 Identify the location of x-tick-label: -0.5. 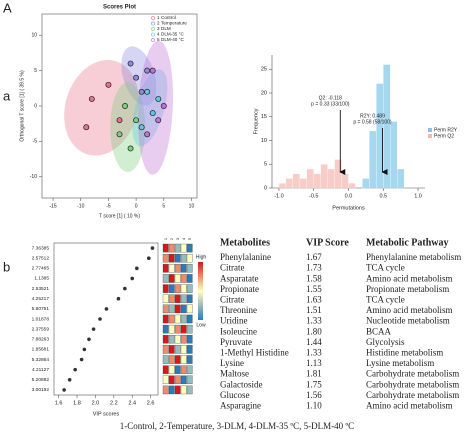
(313, 196).